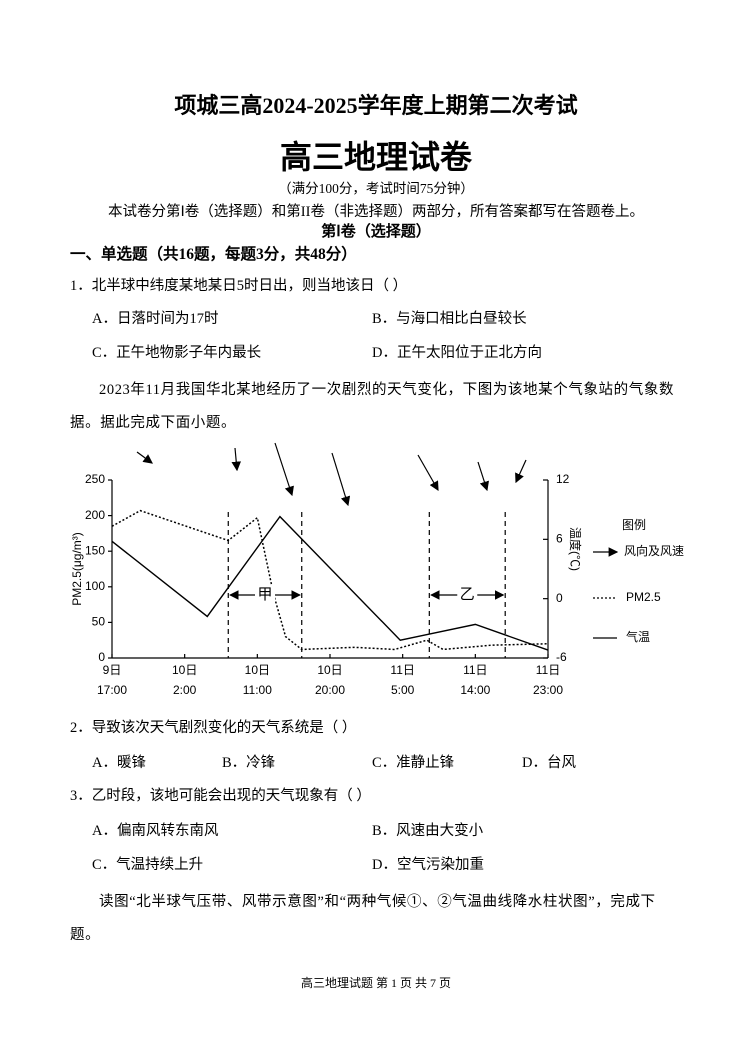 The image size is (752, 1062). What do you see at coordinates (559, 598) in the screenshot?
I see `y2-tick-label: 0` at bounding box center [559, 598].